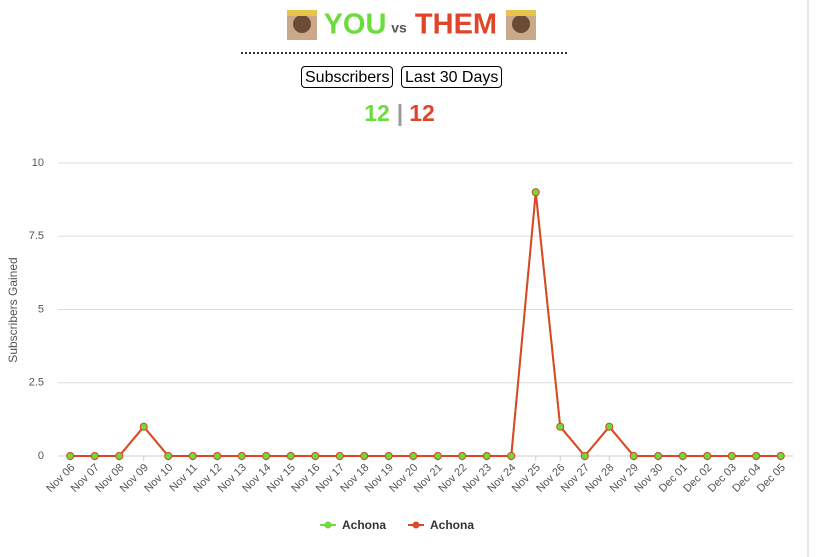  What do you see at coordinates (399, 28) in the screenshot?
I see `vs-label: vs` at bounding box center [399, 28].